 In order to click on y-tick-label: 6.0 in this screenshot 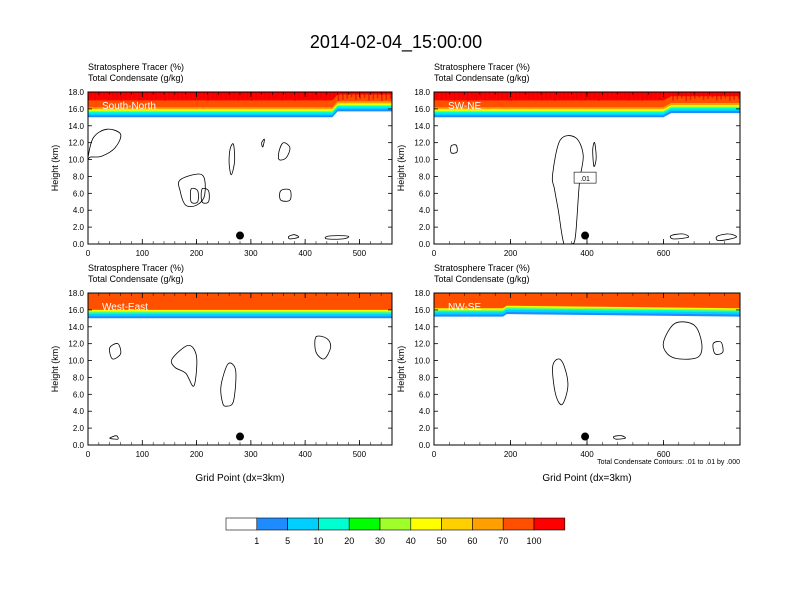, I will do `click(425, 193)`.